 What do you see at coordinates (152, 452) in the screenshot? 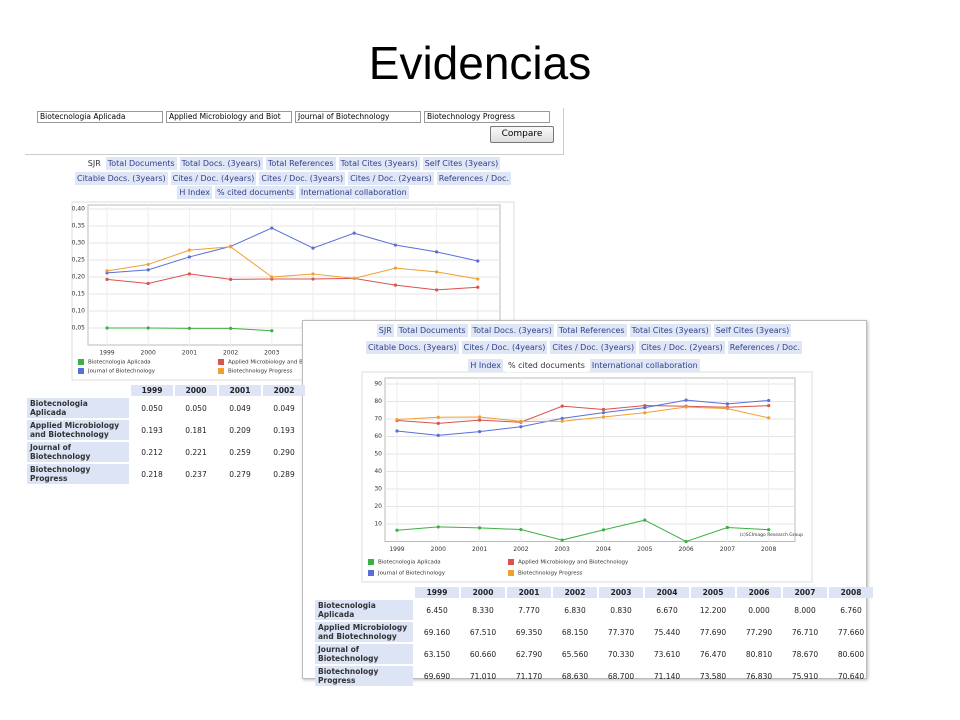
I see `value-cell: 0.212` at bounding box center [152, 452].